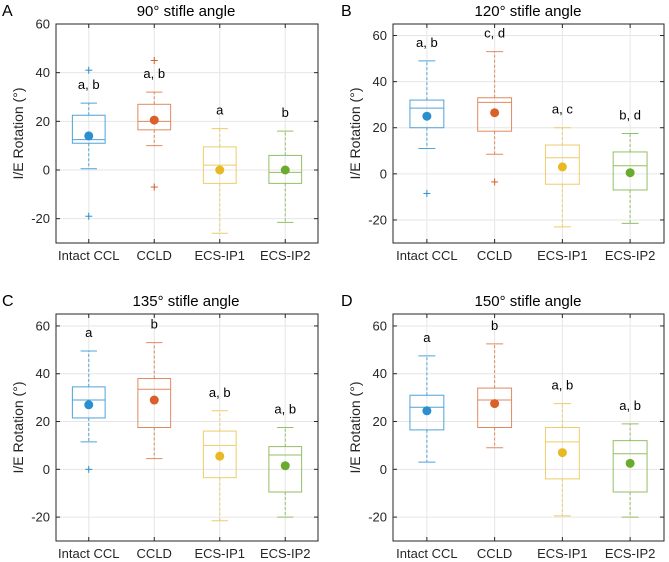 The width and height of the screenshot is (669, 562). Describe the element at coordinates (7, 11) in the screenshot. I see `panel-letter: A` at that location.